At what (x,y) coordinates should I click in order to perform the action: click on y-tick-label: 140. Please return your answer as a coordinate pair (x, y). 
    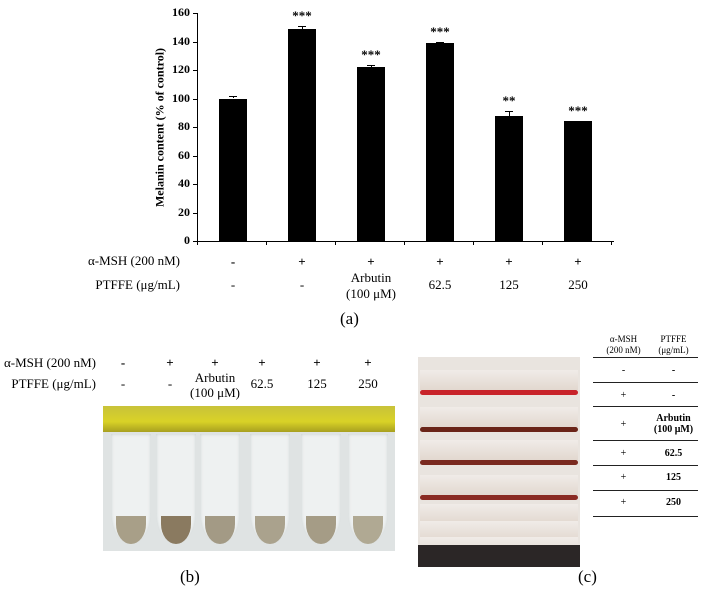
    Looking at the image, I should click on (181, 40).